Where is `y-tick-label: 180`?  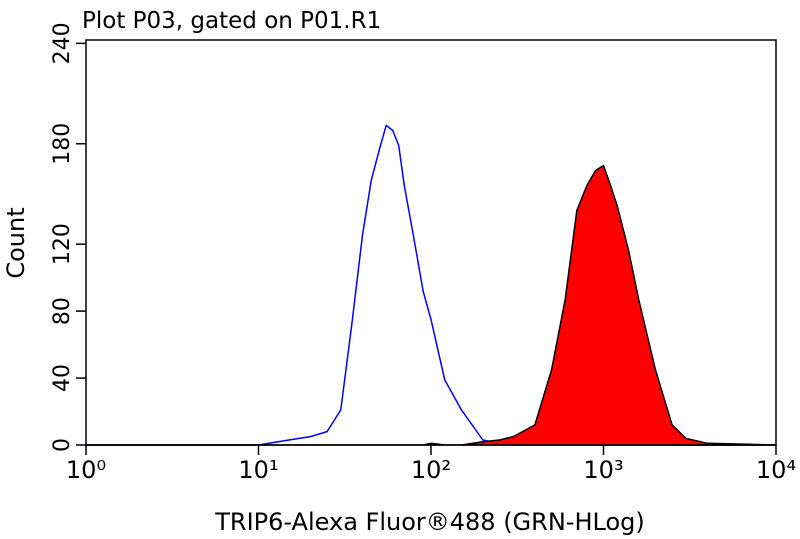
y-tick-label: 180 is located at coordinates (62, 144).